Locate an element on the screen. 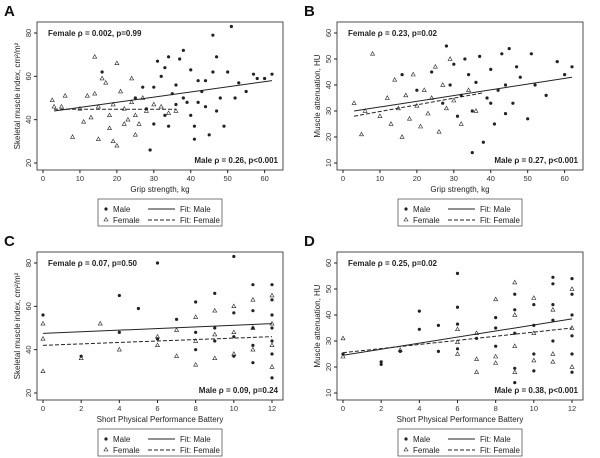 The image size is (600, 458). panel-letter: B is located at coordinates (309, 11).